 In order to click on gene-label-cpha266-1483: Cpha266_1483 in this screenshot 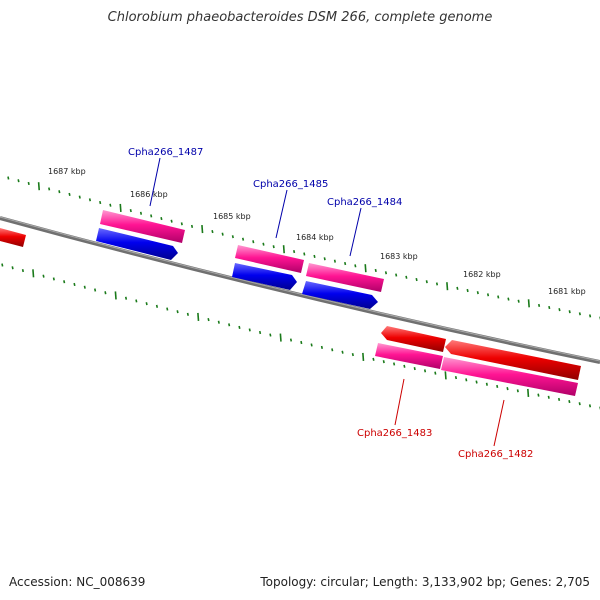, I will do `click(394, 433)`.